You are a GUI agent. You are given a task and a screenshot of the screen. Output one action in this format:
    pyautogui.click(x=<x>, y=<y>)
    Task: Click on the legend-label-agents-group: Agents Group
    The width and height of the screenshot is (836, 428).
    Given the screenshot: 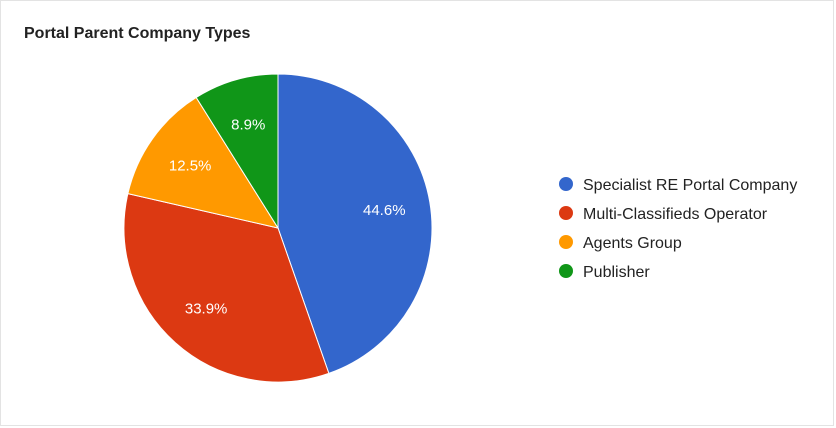 What is the action you would take?
    pyautogui.click(x=632, y=243)
    